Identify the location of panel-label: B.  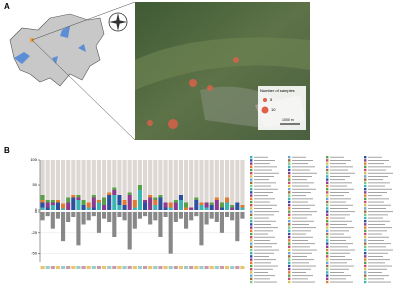
(7, 150).